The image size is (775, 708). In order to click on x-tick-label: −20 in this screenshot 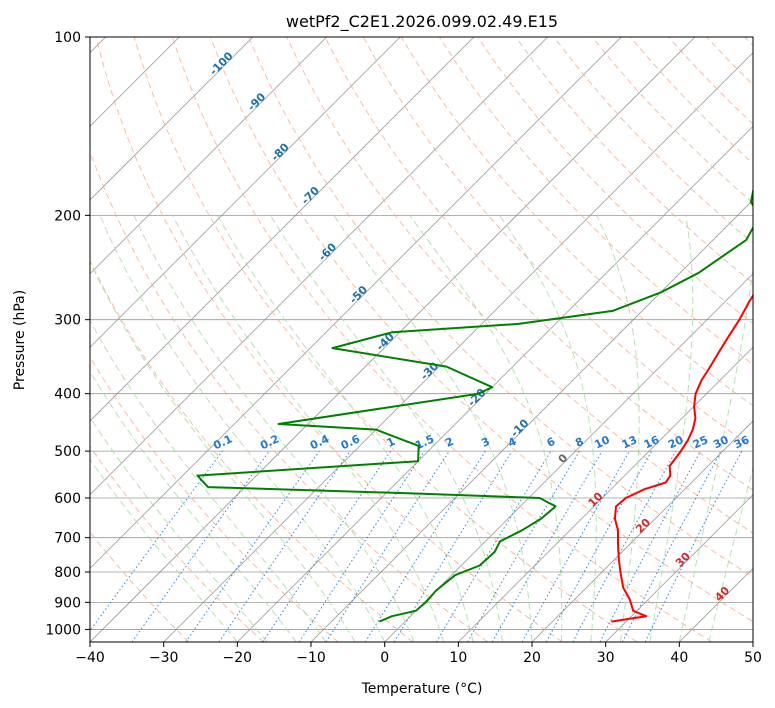, I will do `click(238, 658)`.